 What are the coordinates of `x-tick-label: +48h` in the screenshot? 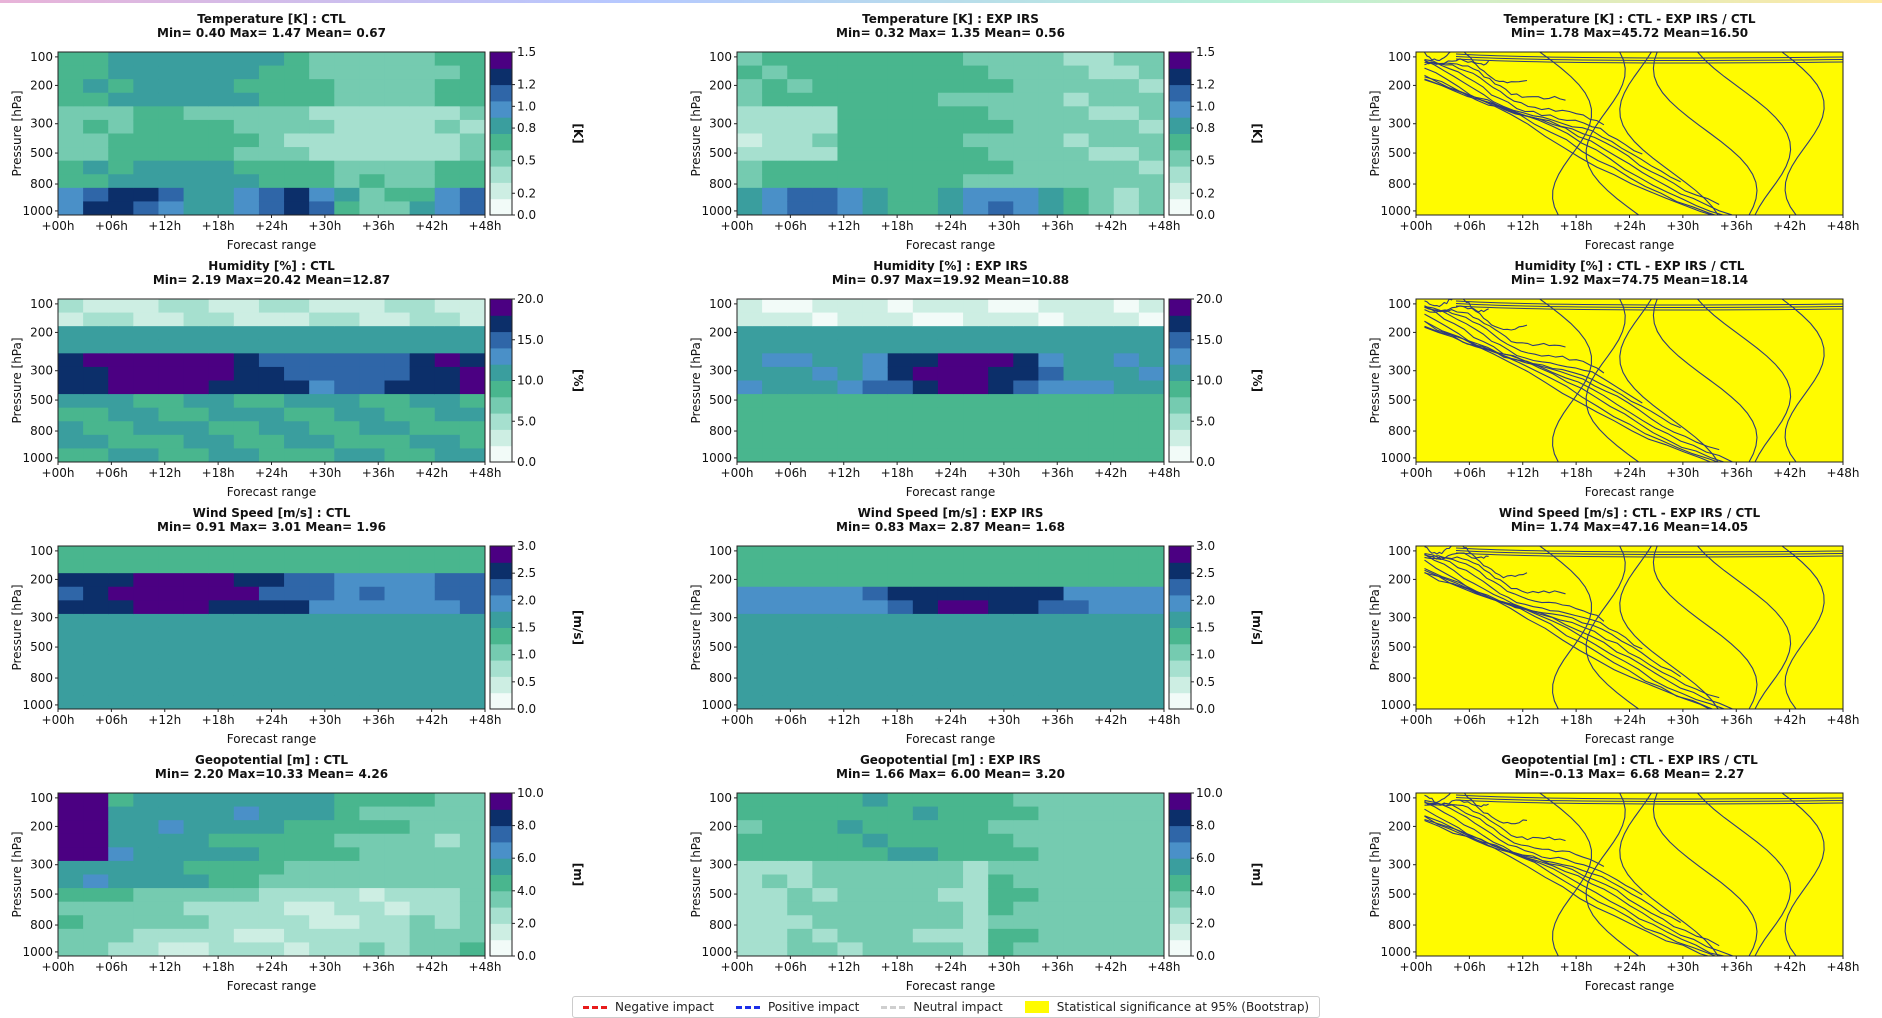 It's located at (1843, 226).